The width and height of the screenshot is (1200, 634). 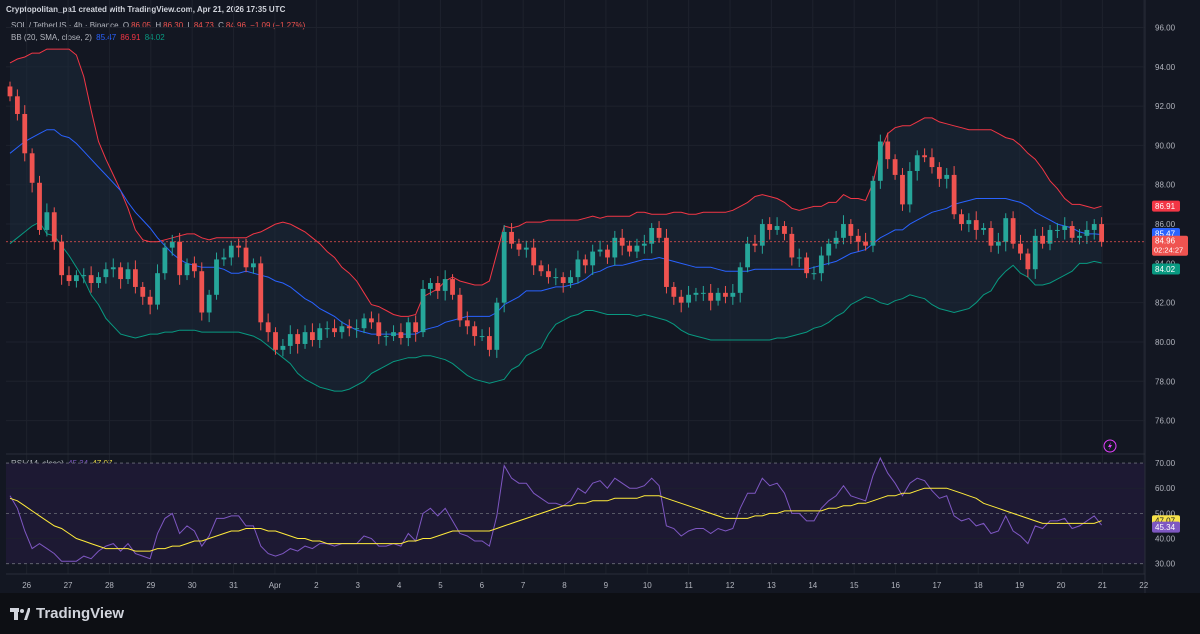 I want to click on legend-symbol: SOL / TetherUS · 4h · Binance, so click(x=65, y=25).